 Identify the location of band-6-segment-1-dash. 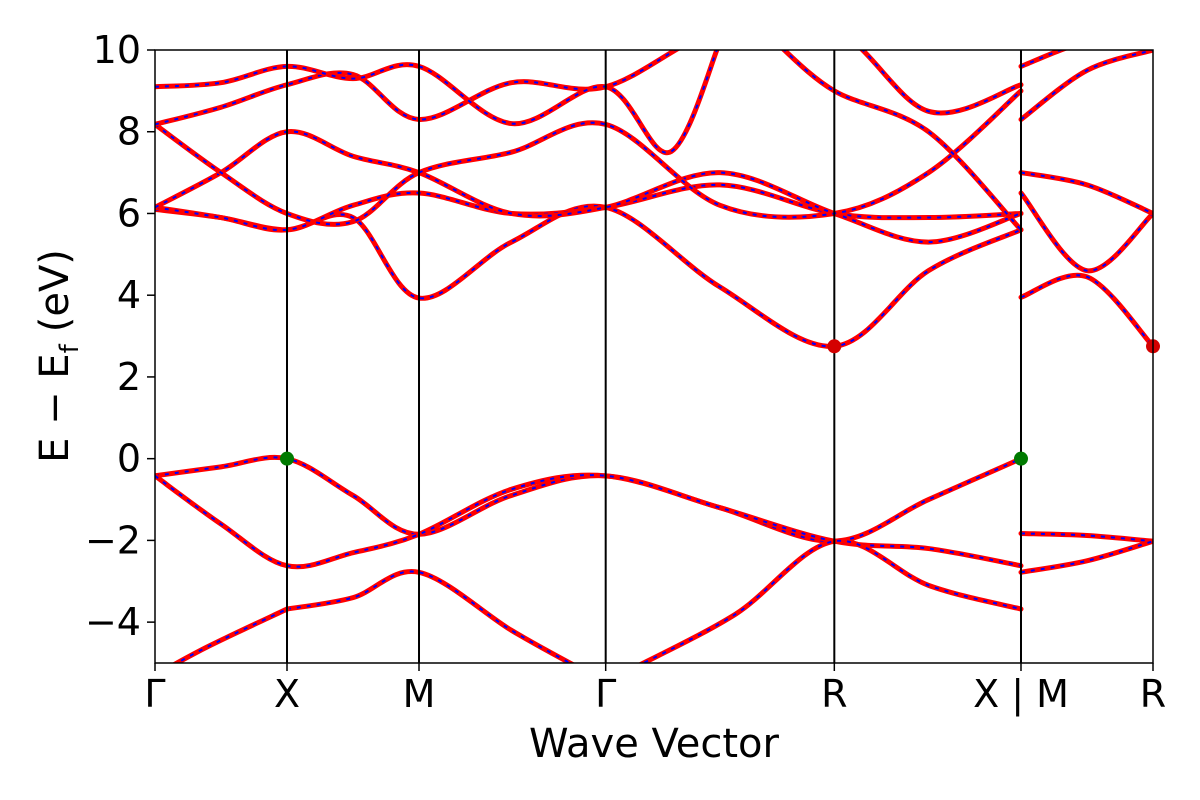
(1086, 193).